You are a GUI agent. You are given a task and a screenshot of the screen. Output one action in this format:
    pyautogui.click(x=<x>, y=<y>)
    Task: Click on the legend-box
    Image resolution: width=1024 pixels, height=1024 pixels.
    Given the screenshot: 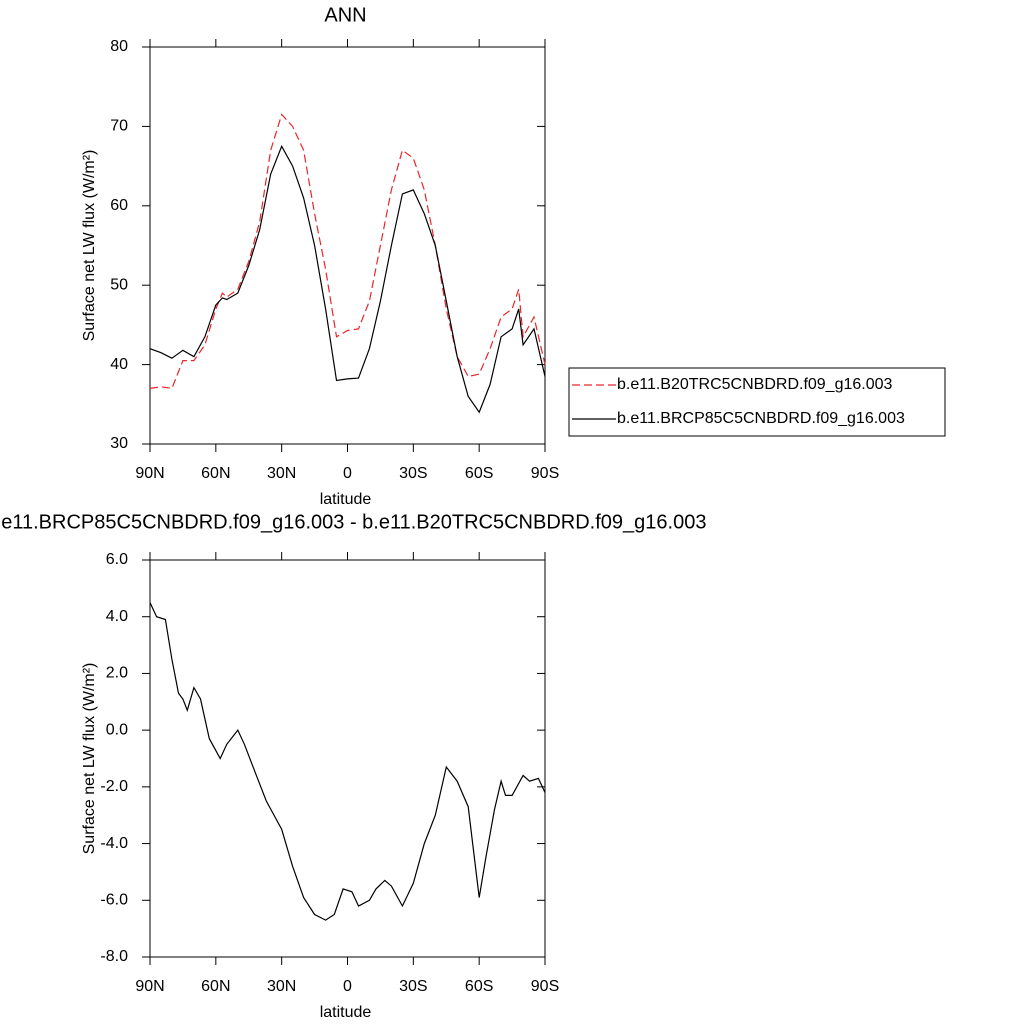 What is the action you would take?
    pyautogui.click(x=757, y=402)
    